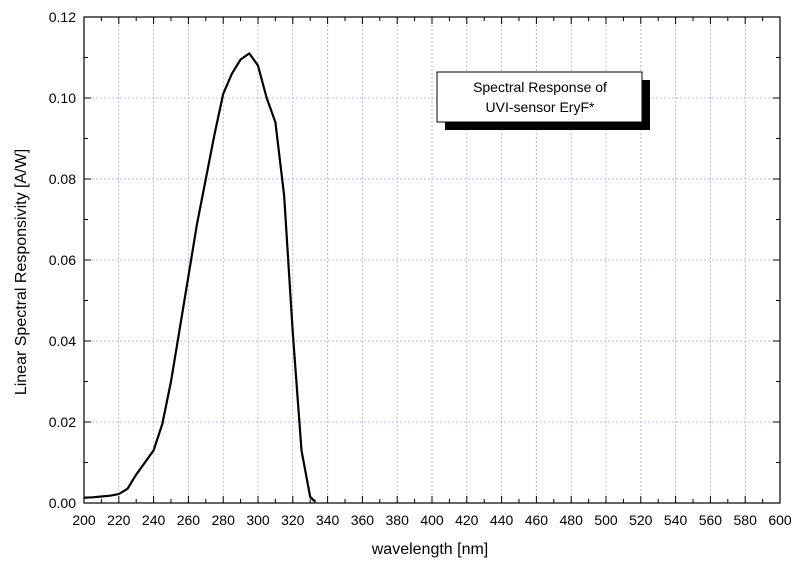  I want to click on y-tick-label: 0.08, so click(62, 179).